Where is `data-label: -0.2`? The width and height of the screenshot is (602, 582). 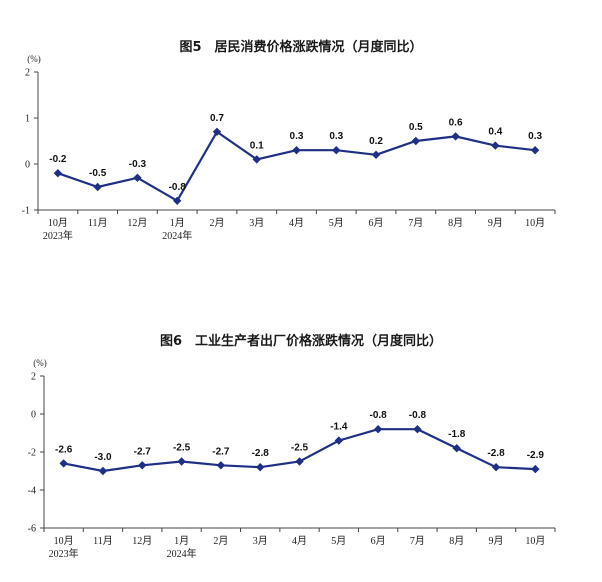 data-label: -0.2 is located at coordinates (58, 159).